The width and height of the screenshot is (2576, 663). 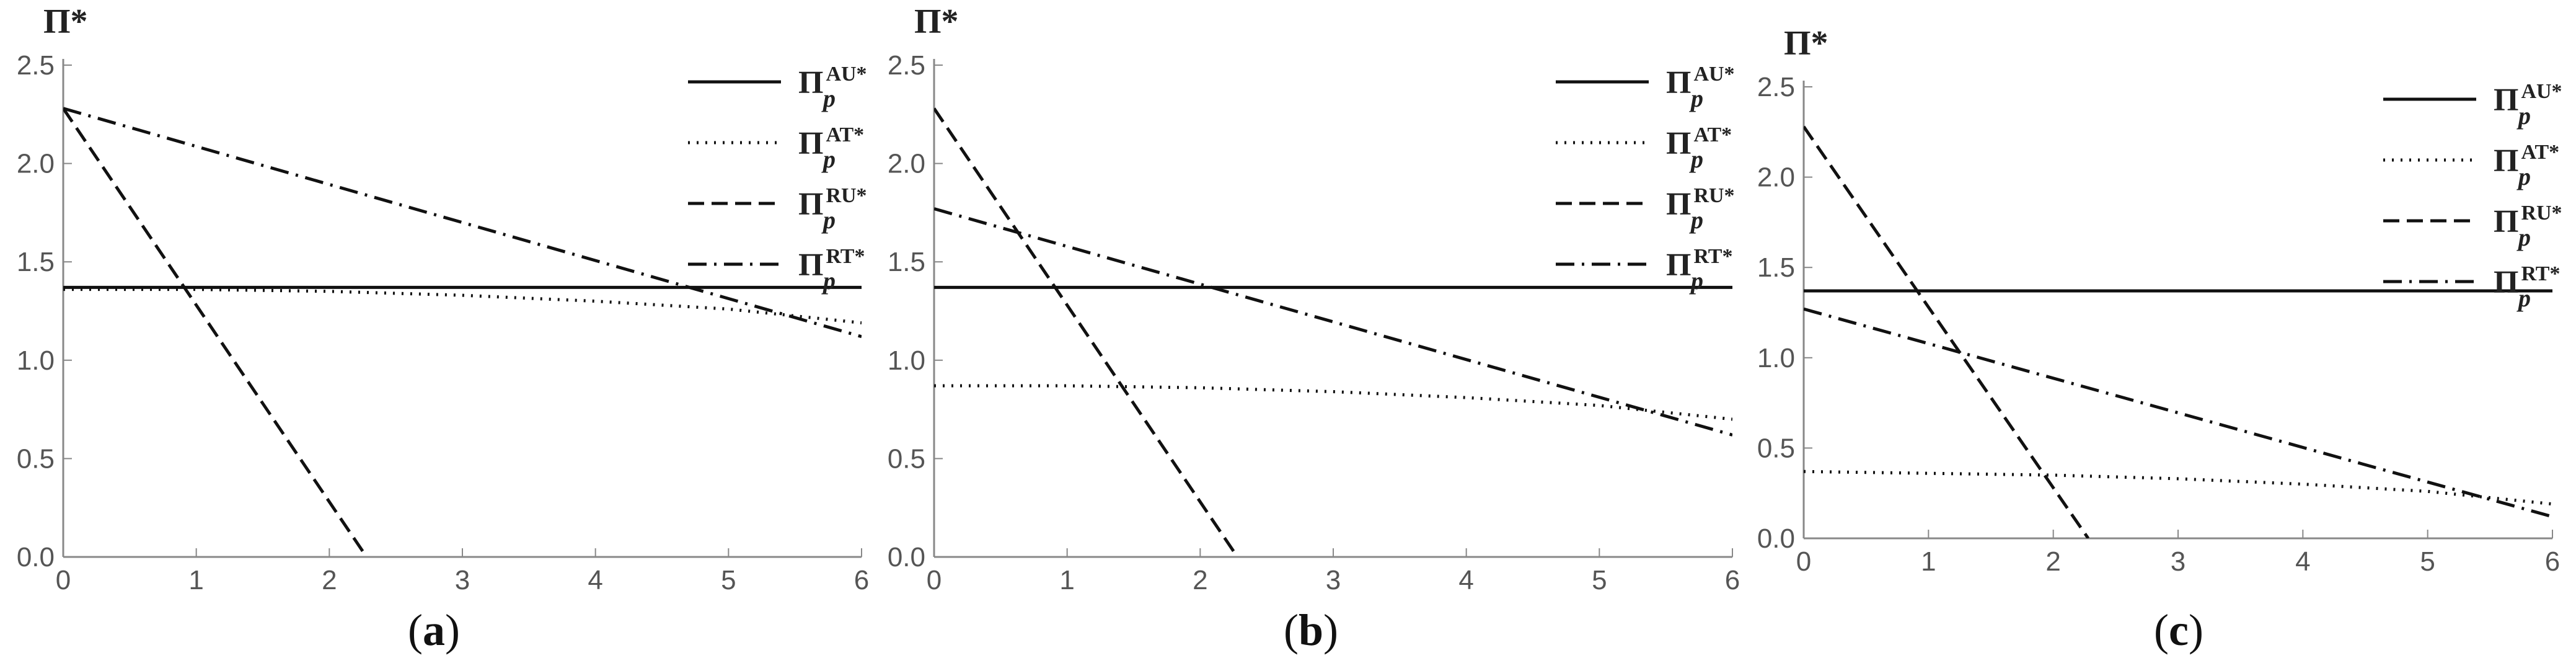 I want to click on panel-caption: (a), so click(x=434, y=630).